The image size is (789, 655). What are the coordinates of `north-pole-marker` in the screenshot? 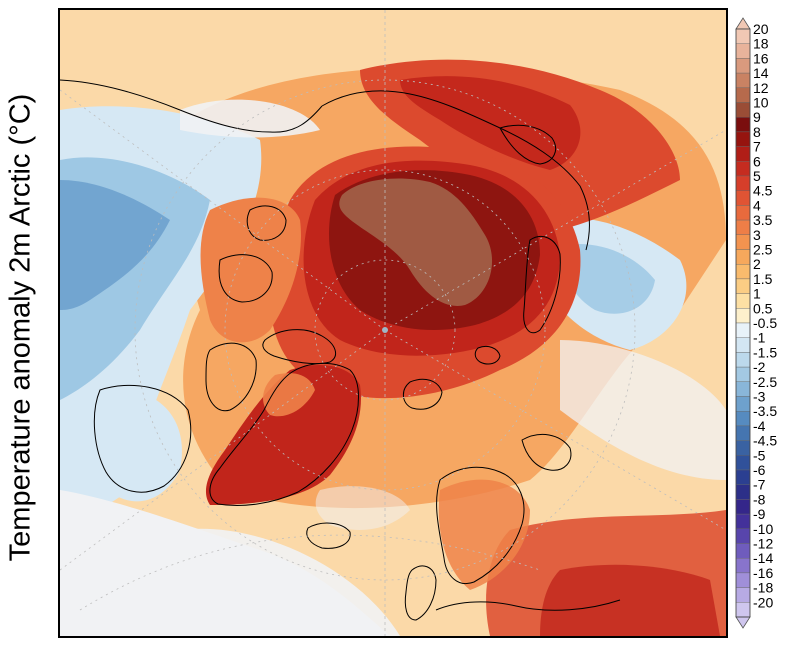 It's located at (385, 330).